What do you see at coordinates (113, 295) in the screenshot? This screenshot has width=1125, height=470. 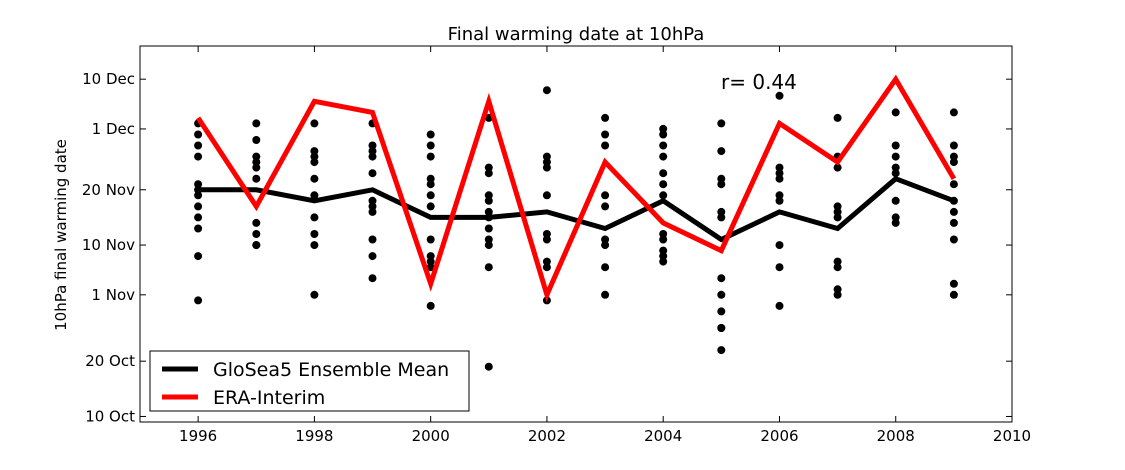 I see `y-tick-label: 1 Nov` at bounding box center [113, 295].